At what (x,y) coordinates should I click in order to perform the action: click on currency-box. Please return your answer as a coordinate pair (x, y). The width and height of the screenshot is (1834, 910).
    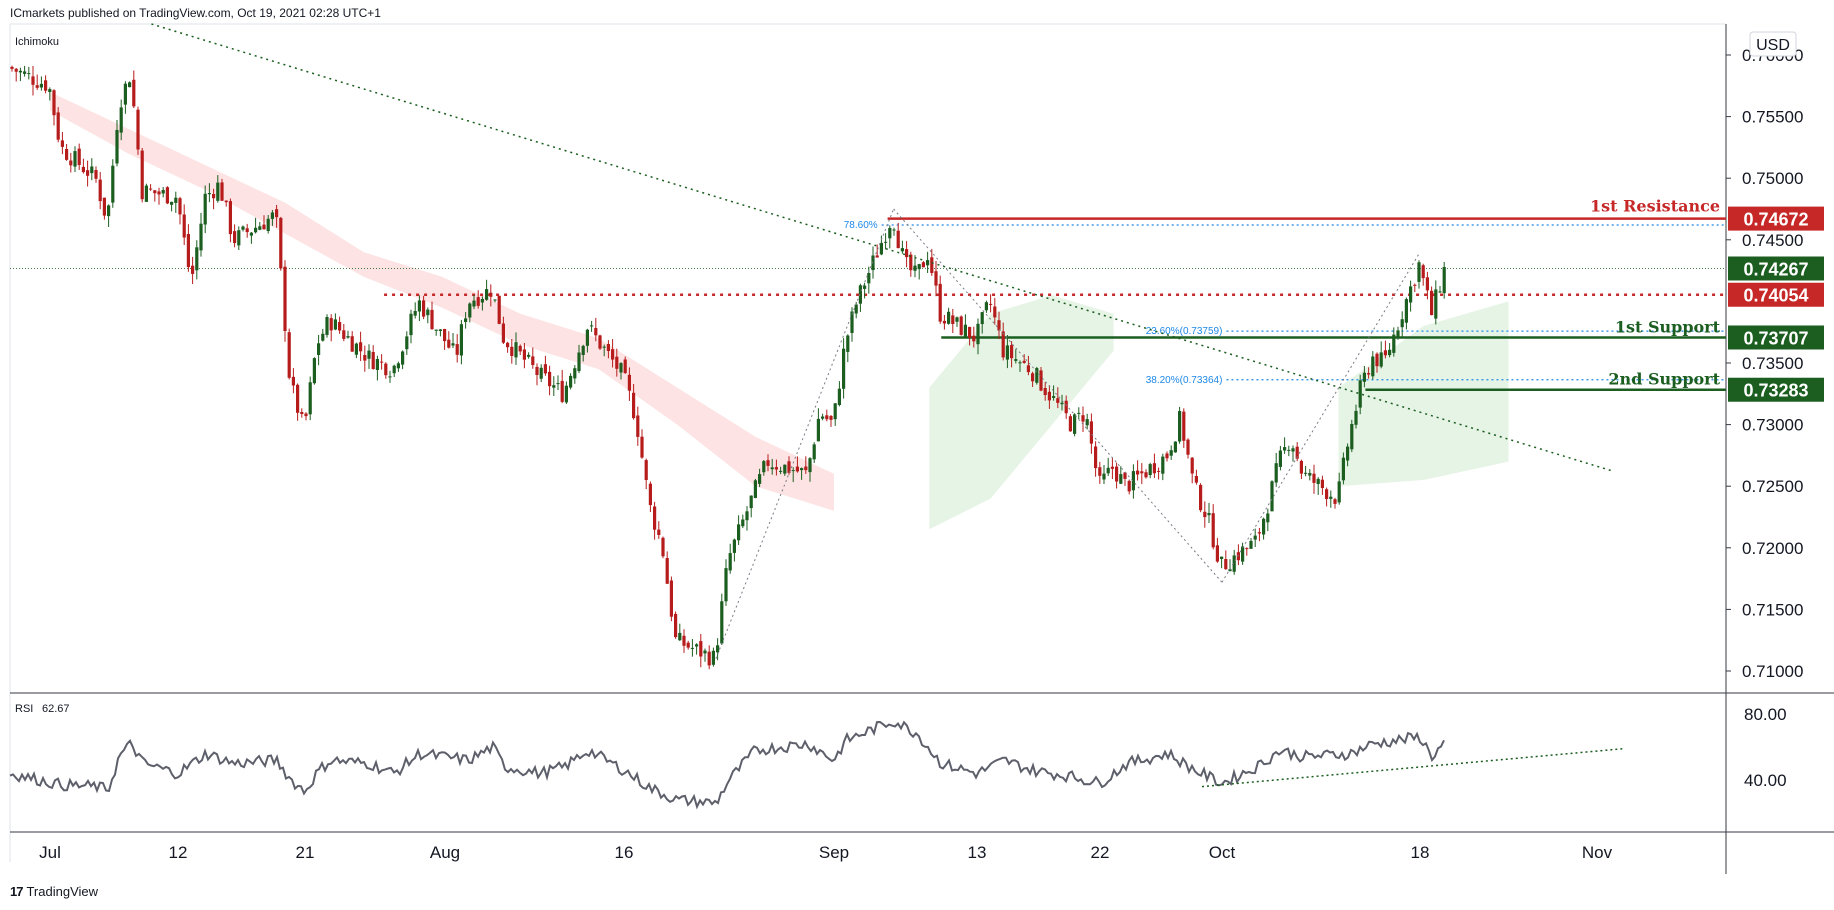
    Looking at the image, I should click on (1773, 44).